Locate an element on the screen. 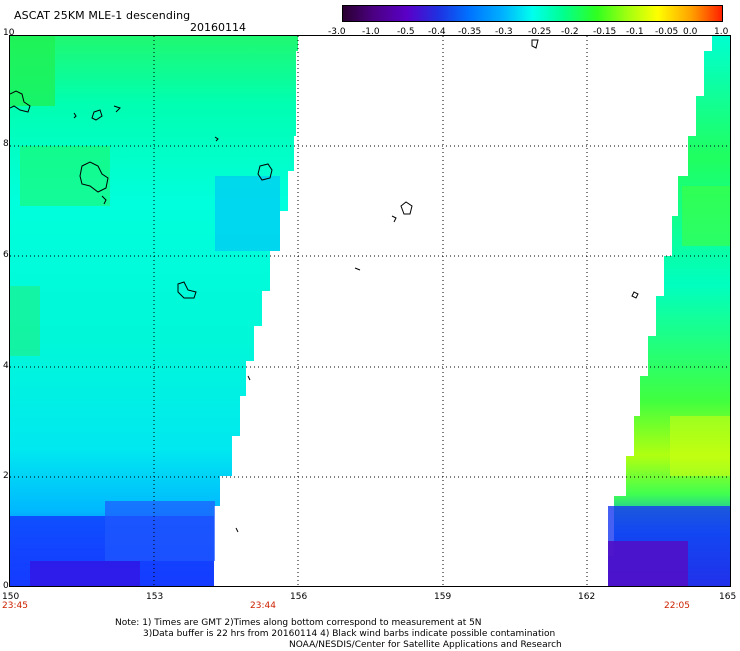 The width and height of the screenshot is (740, 651). cb-label: -0.5 is located at coordinates (406, 32).